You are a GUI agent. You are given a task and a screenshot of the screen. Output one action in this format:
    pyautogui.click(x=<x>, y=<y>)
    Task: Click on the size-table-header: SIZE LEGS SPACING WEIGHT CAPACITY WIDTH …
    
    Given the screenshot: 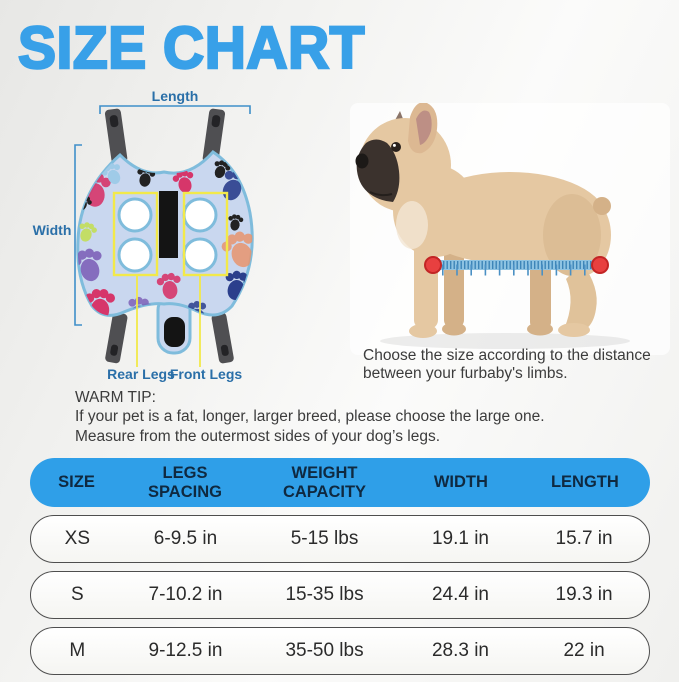 What is the action you would take?
    pyautogui.click(x=340, y=482)
    